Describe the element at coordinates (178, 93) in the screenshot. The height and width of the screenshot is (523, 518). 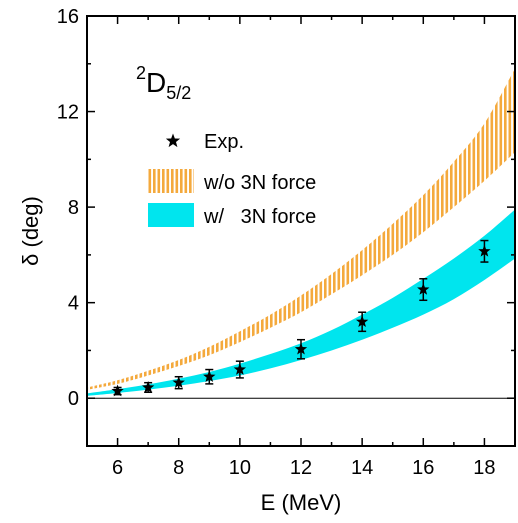
I see `annotation-sub: 5/2` at that location.